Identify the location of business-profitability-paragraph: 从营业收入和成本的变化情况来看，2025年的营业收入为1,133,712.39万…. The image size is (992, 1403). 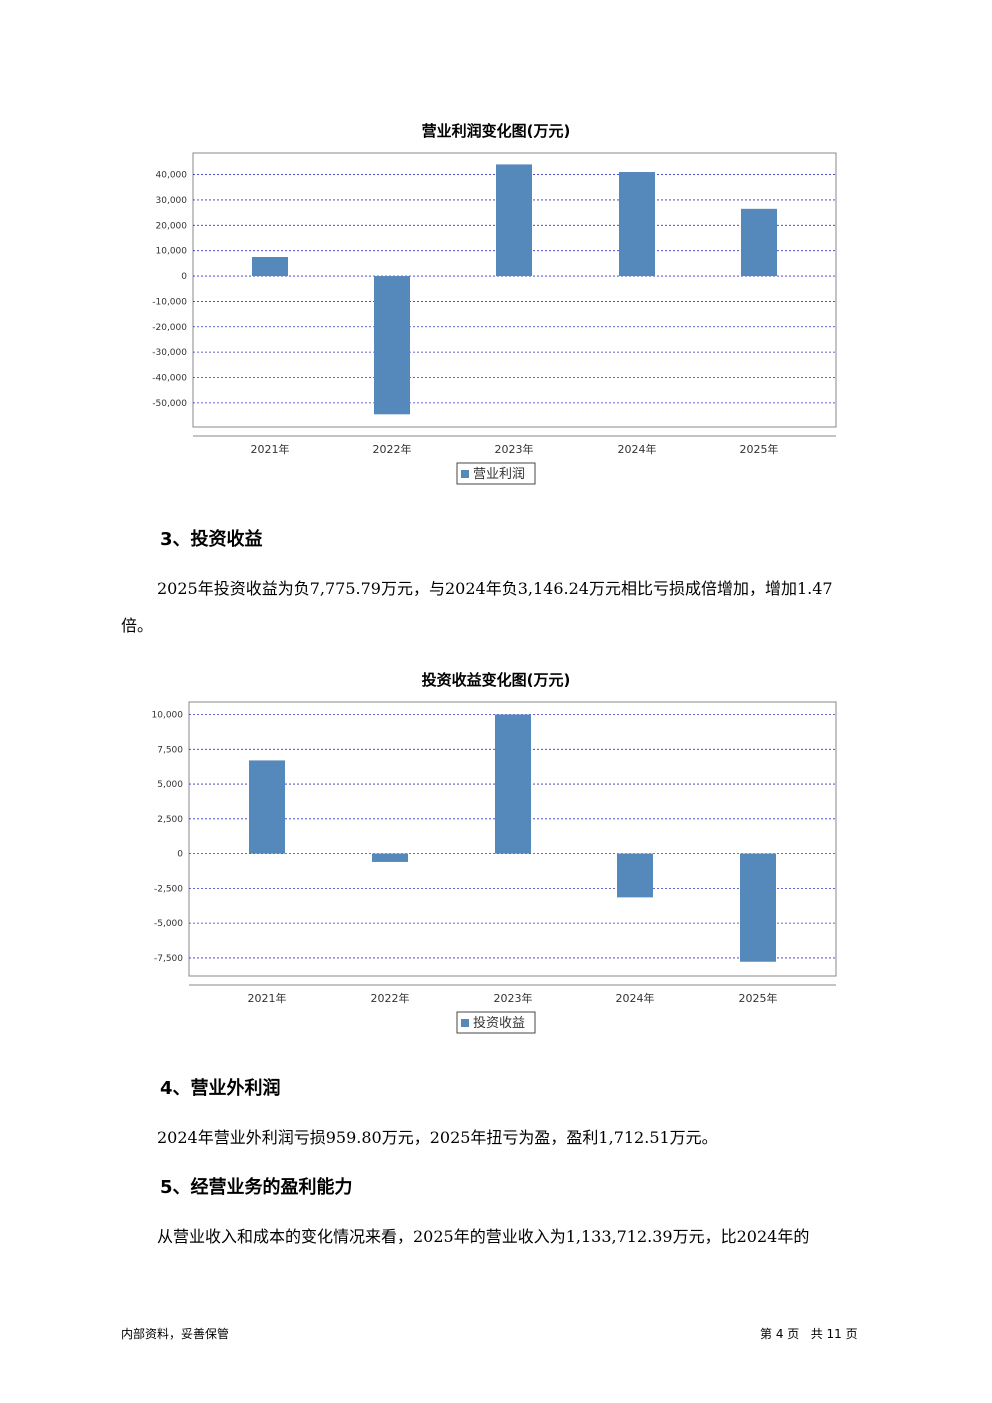
(483, 1236).